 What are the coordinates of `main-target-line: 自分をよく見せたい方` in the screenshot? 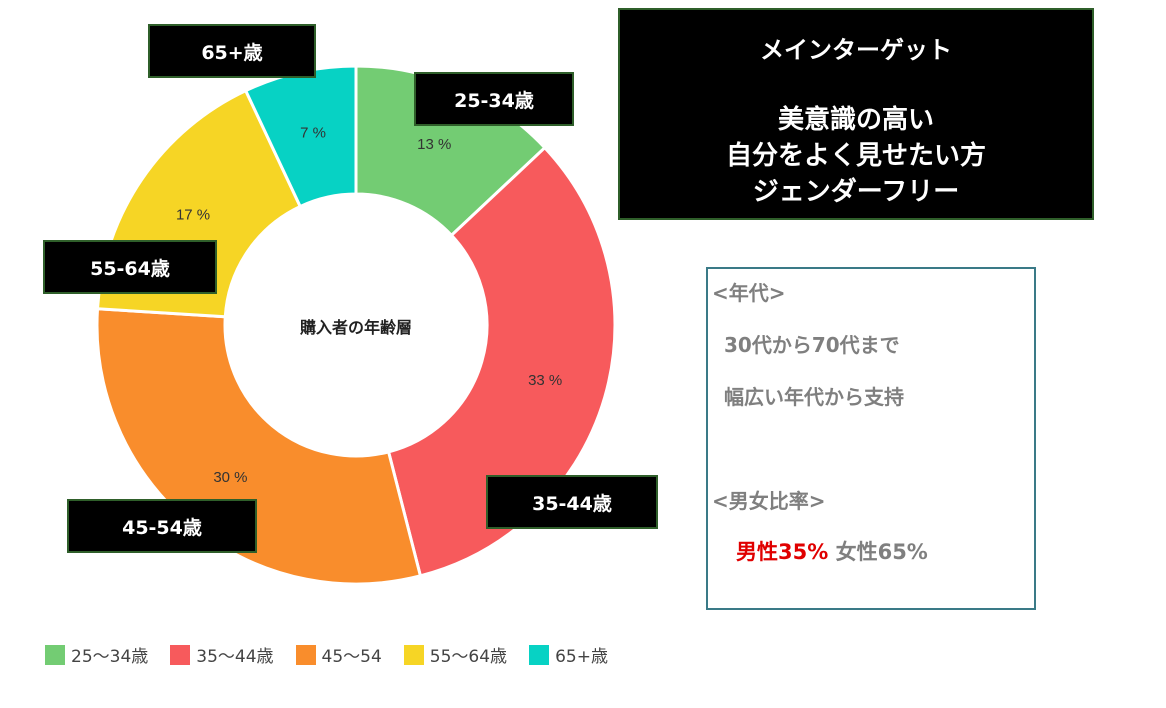 It's located at (855, 156).